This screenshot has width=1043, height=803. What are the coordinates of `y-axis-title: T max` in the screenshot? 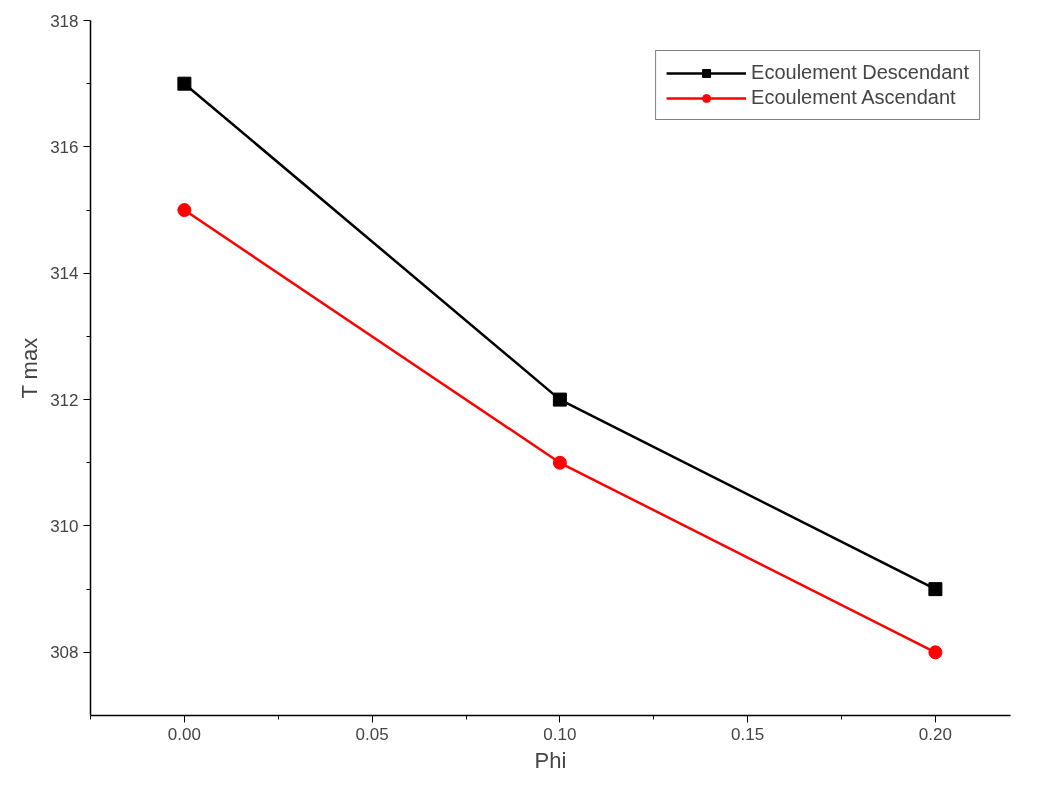 It's located at (30, 368).